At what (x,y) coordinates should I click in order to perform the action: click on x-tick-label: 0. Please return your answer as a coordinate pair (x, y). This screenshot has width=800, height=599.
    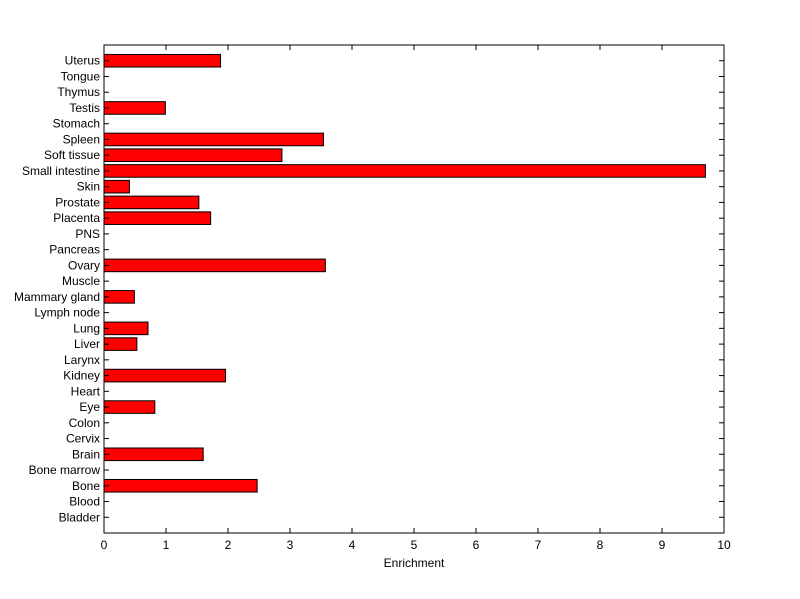
    Looking at the image, I should click on (104, 545).